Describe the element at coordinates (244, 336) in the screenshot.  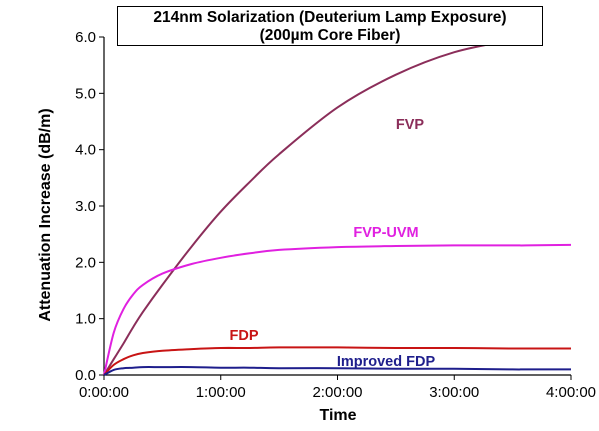
I see `series-label-fdp: FDP` at that location.